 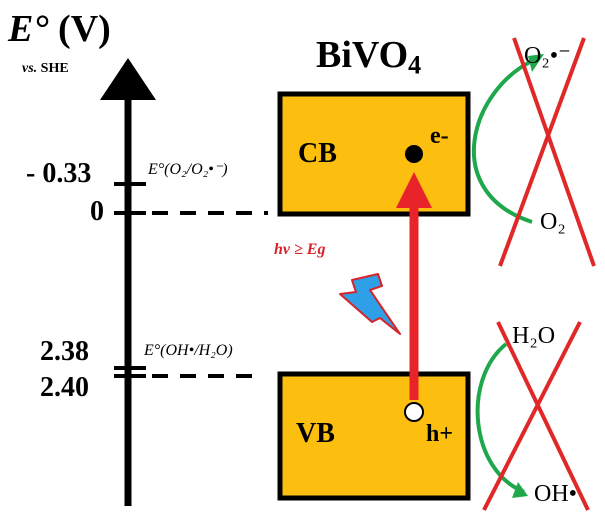 What do you see at coordinates (536, 63) in the screenshot?
I see `reduction-curve-arrowhead` at bounding box center [536, 63].